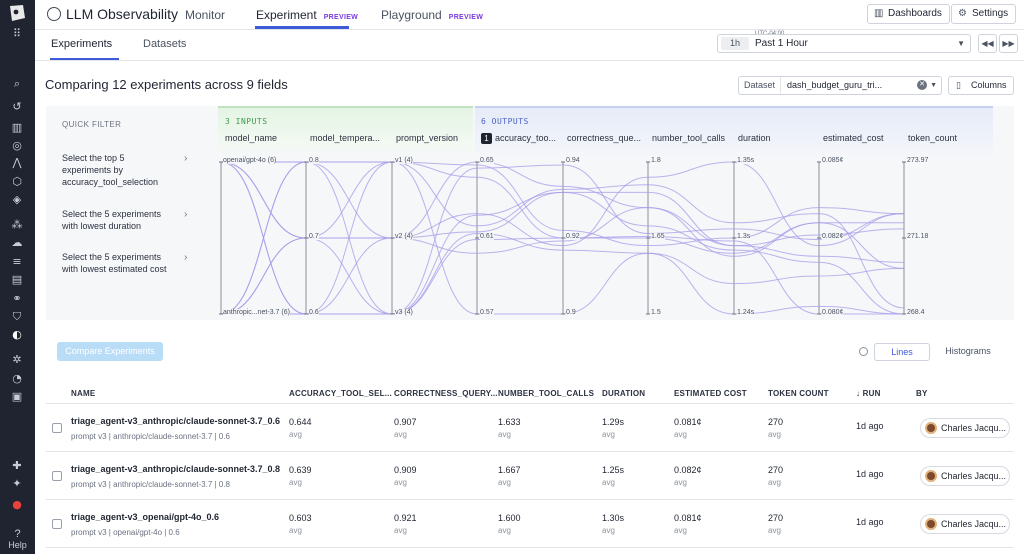 Image resolution: width=1024 pixels, height=554 pixels. I want to click on axis-name: model_name, so click(251, 138).